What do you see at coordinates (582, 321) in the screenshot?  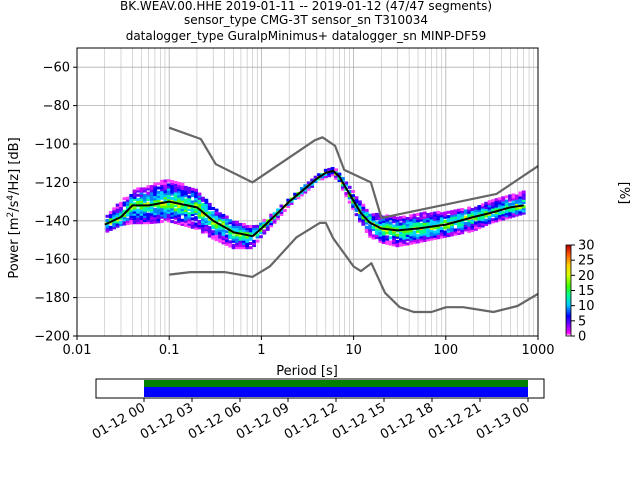 I see `colorbar-tick-label: 5` at bounding box center [582, 321].